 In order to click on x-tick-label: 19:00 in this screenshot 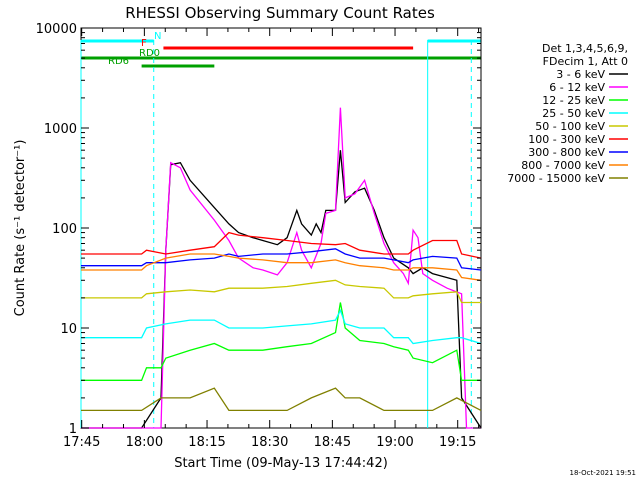, I will do `click(394, 442)`.